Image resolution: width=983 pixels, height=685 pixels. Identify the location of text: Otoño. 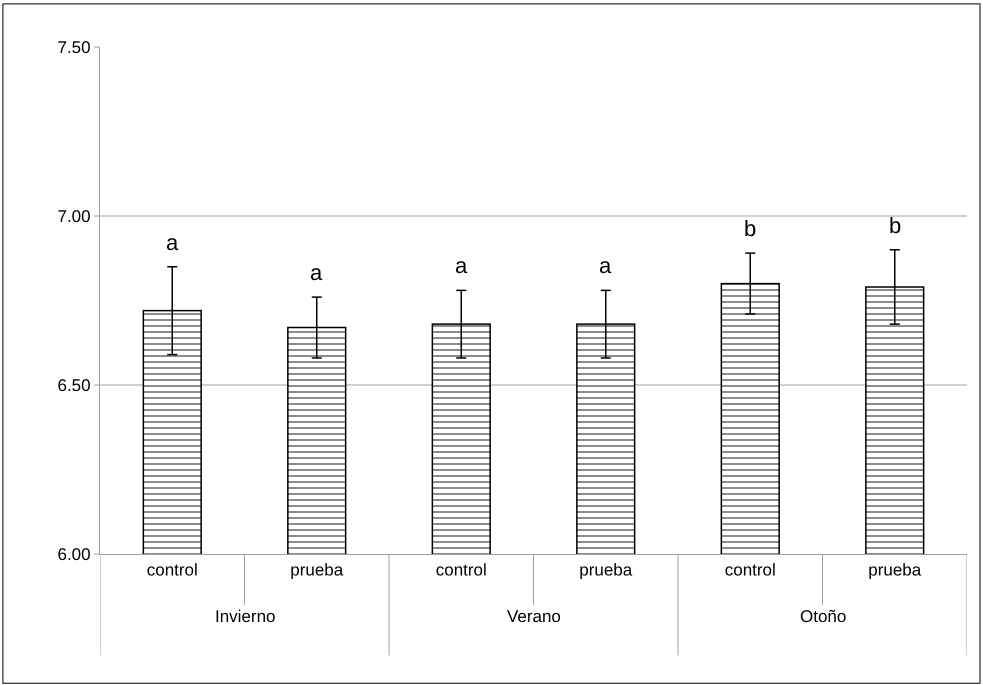
(823, 616).